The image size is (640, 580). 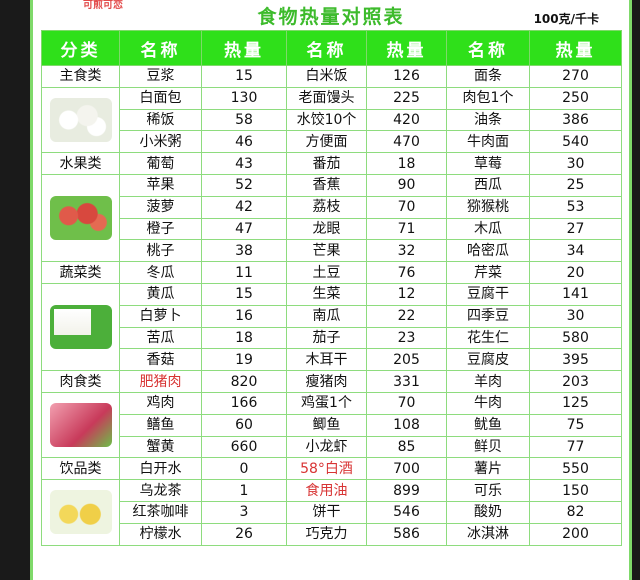 I want to click on table-row: 白面包 130 老面馒头 225 肉包1个 250, so click(x=331, y=120).